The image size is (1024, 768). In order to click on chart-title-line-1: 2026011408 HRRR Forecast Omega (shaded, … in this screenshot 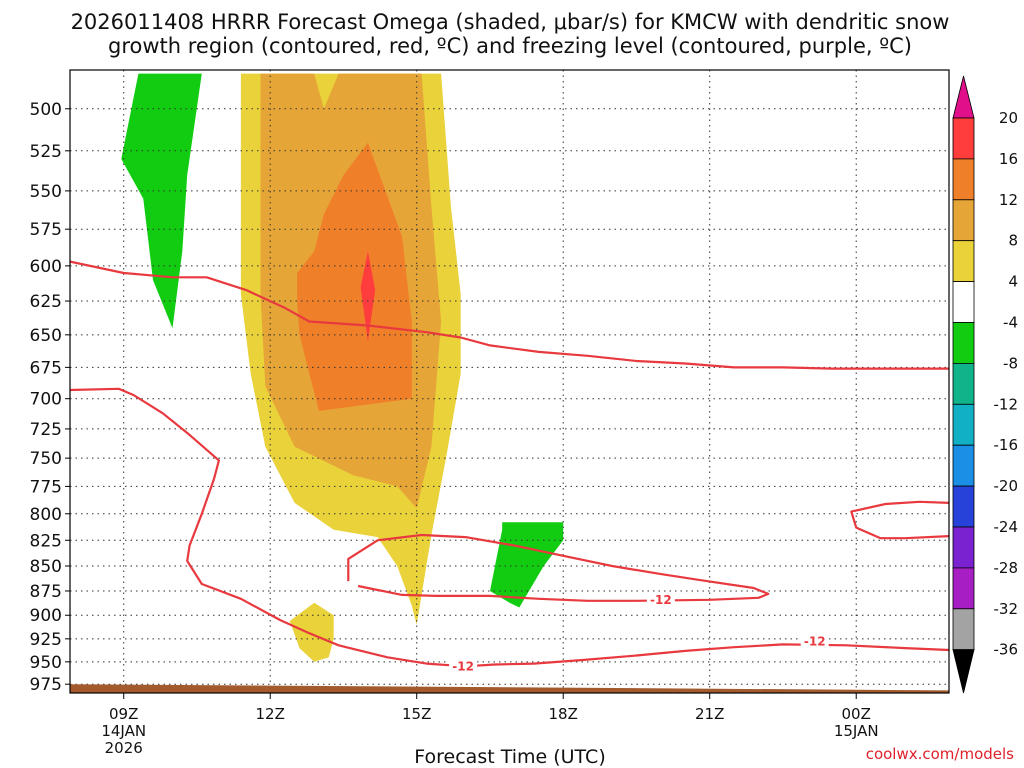, I will do `click(510, 22)`.